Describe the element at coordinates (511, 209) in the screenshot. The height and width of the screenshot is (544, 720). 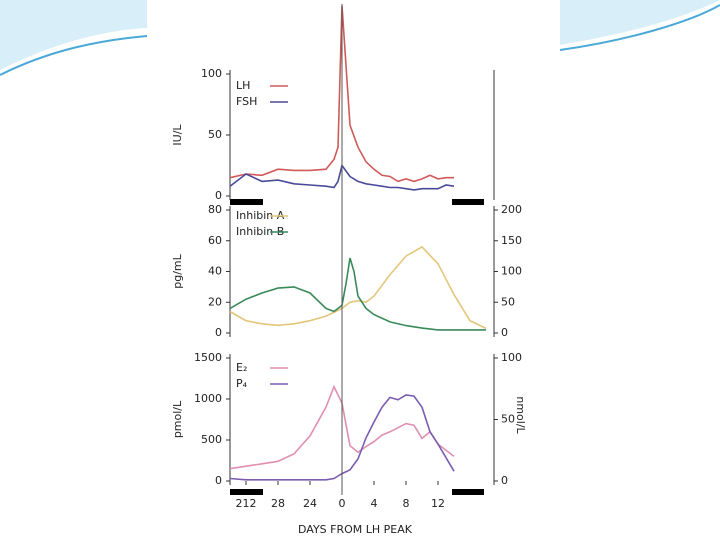
I see `y2-tick-label: 200` at that location.